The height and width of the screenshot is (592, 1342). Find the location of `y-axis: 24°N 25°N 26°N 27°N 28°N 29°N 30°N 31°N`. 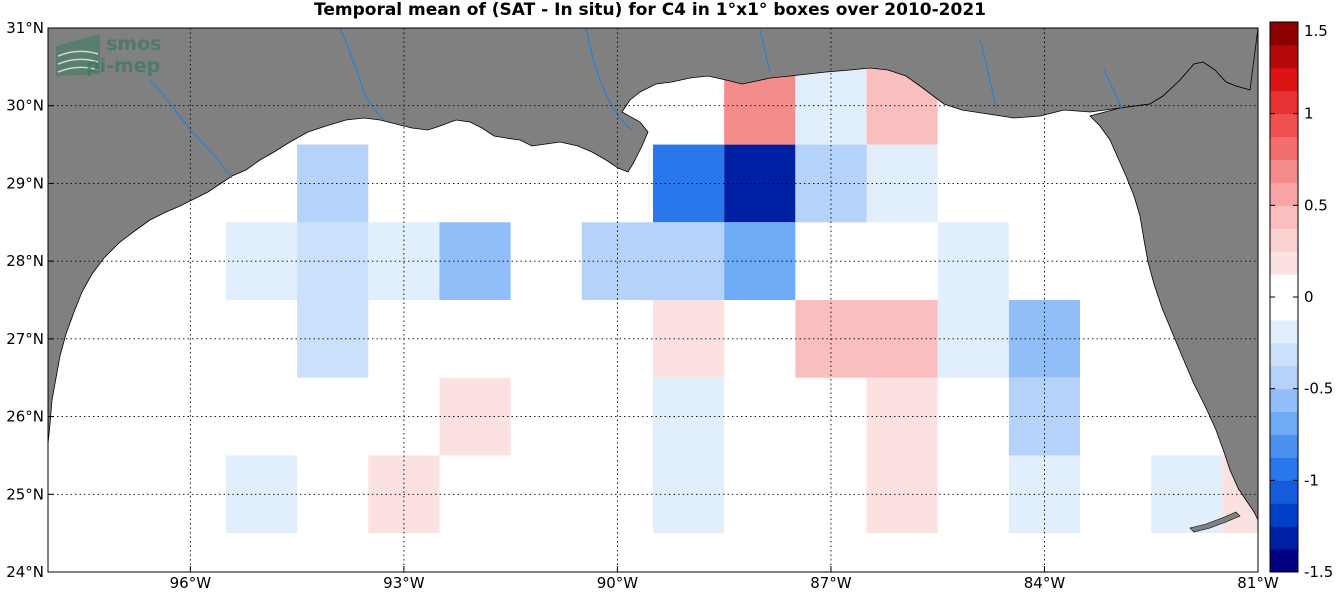

y-axis: 24°N 25°N 26°N 27°N 28°N 29°N 30°N 31°N is located at coordinates (30, 300).